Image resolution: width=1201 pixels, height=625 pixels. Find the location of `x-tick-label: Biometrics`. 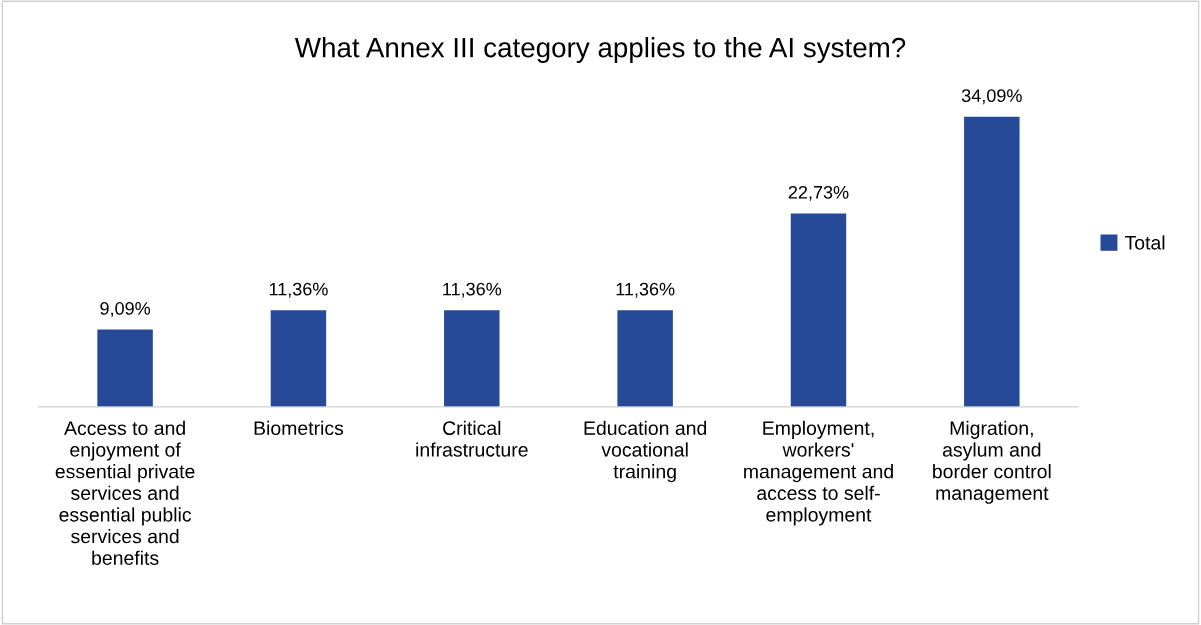

x-tick-label: Biometrics is located at coordinates (299, 428).